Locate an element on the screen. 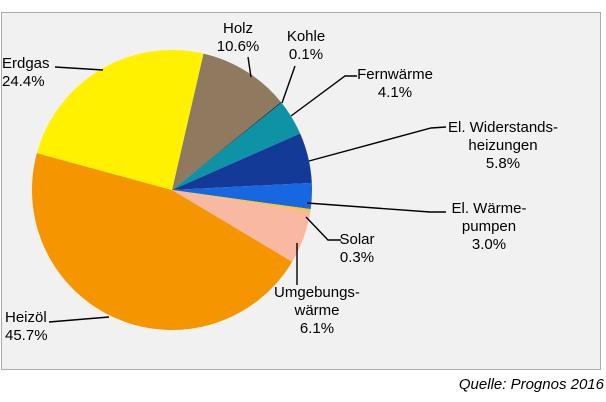  slice-label-erdgas-name: Erdgas is located at coordinates (26, 63).